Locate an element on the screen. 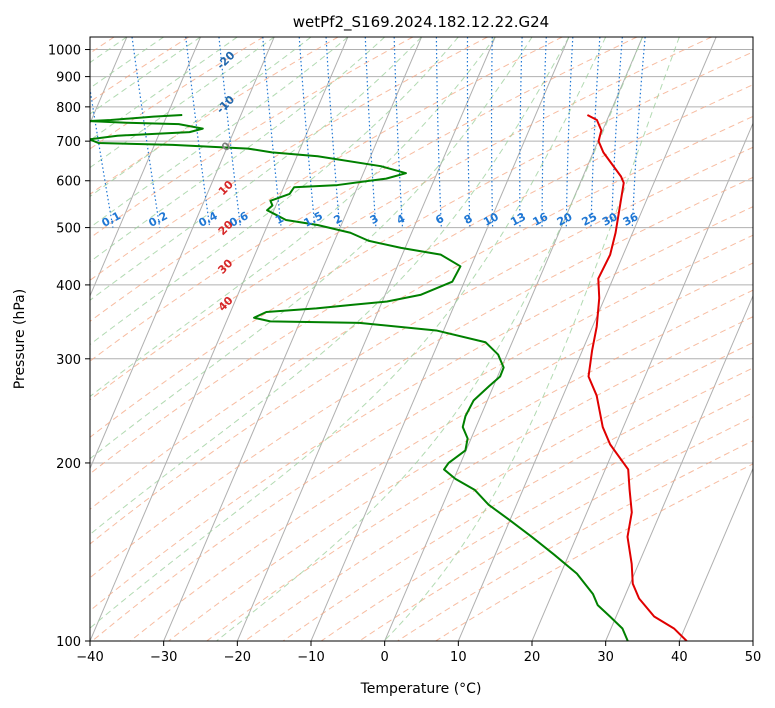  x-tick-label: 0 is located at coordinates (385, 657).